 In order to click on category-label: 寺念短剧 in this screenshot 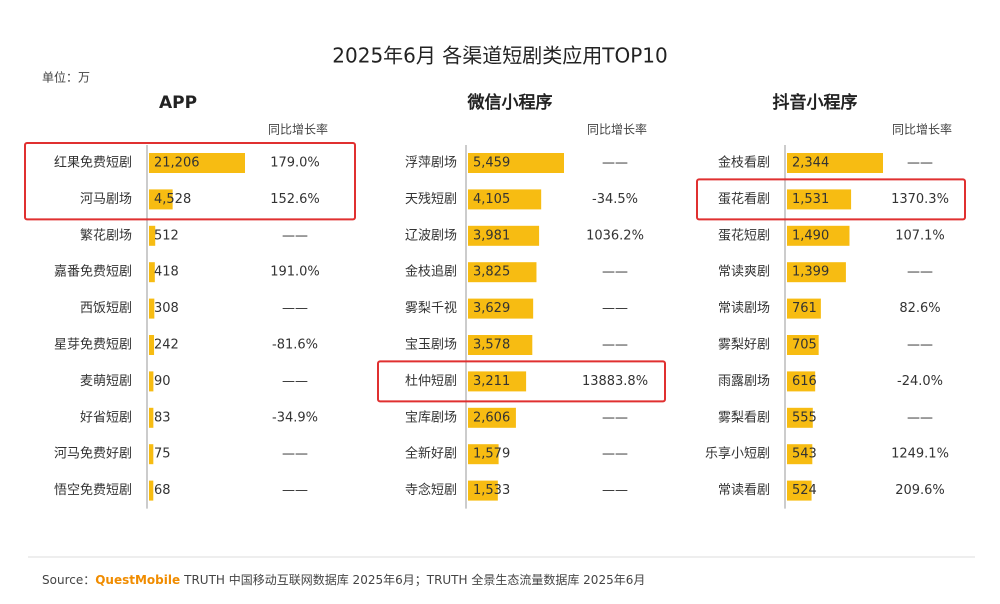, I will do `click(431, 490)`.